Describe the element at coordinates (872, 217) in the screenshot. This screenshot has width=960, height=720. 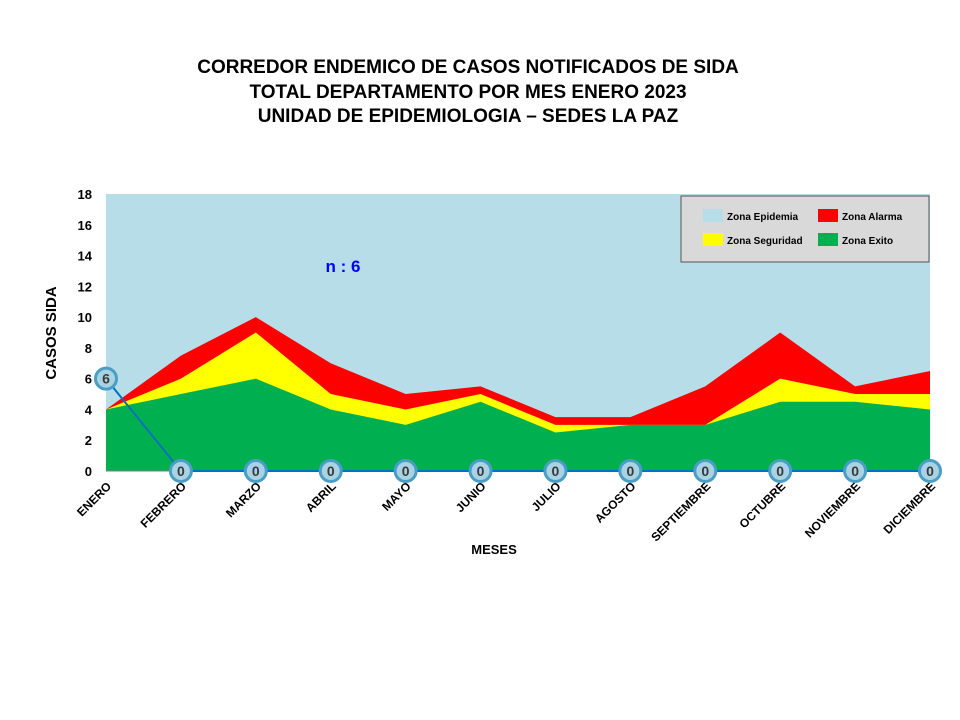
I see `legend-label-zona-alarma: Zona Alarma` at that location.